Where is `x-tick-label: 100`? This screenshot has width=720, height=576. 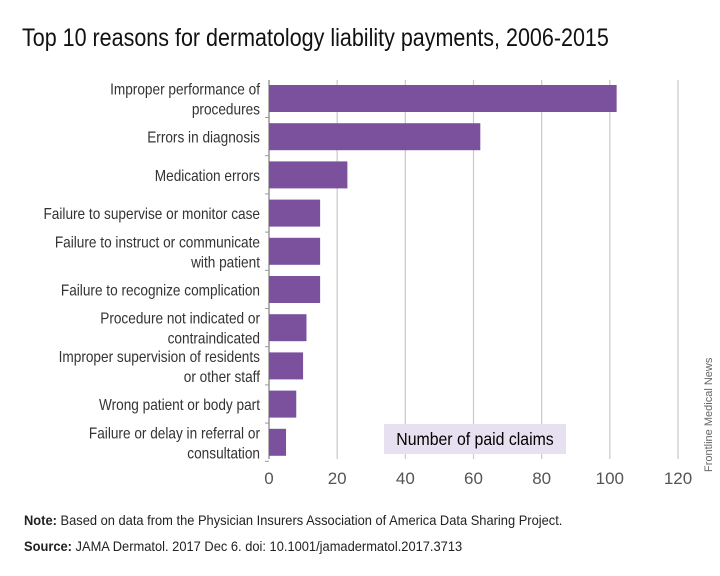 x-tick-label: 100 is located at coordinates (610, 478).